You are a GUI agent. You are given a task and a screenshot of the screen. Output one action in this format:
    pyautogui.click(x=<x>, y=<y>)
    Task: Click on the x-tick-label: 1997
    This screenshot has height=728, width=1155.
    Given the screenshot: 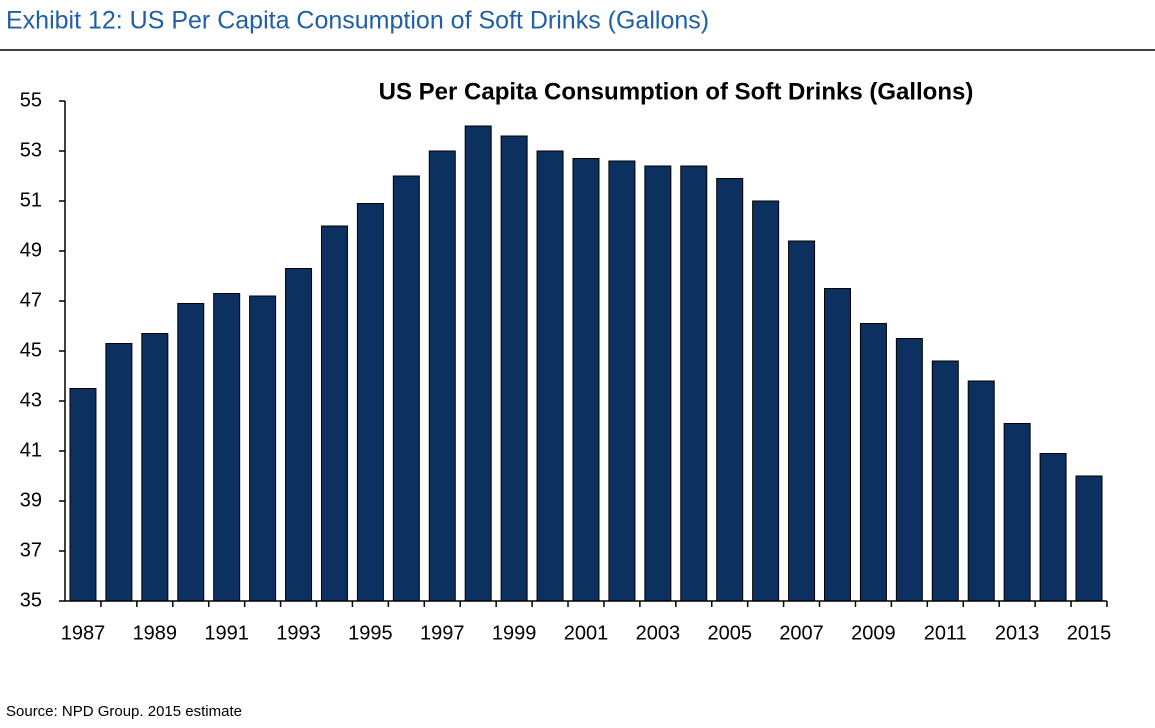 What is the action you would take?
    pyautogui.click(x=442, y=633)
    